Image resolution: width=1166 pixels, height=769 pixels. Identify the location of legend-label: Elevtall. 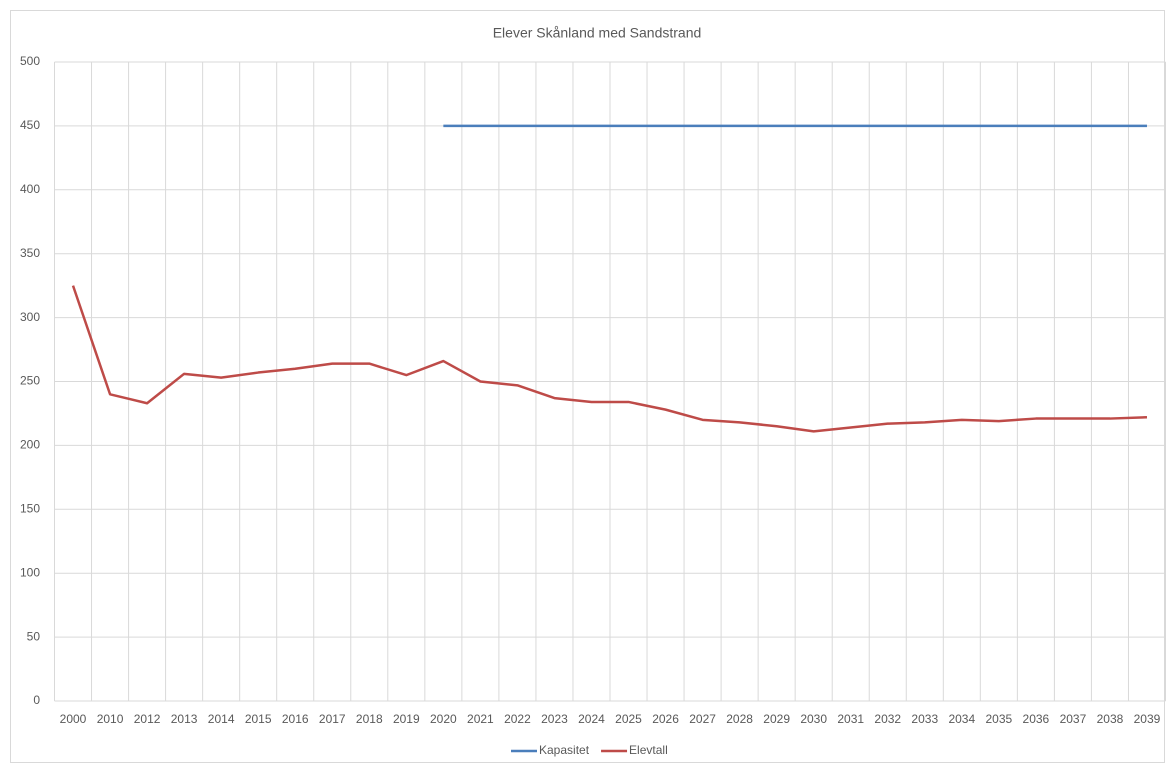
(648, 750).